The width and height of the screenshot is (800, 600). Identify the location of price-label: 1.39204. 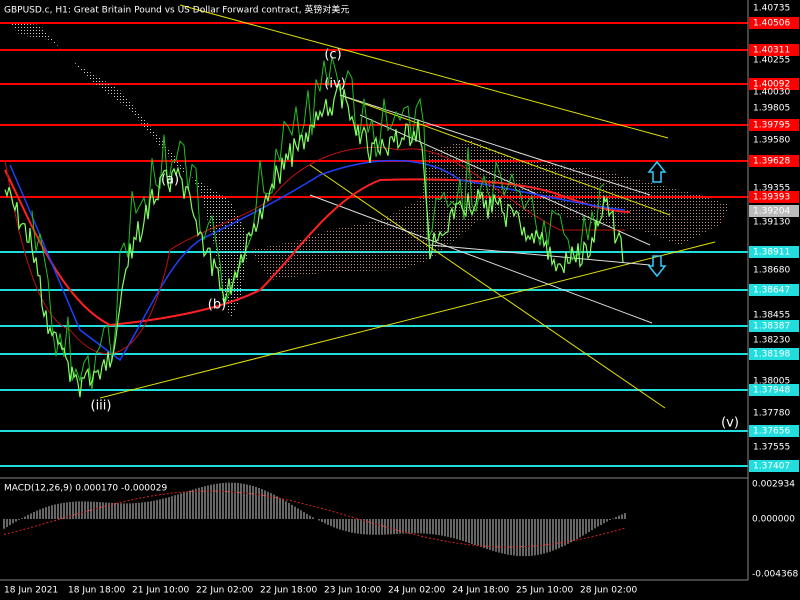
(771, 212).